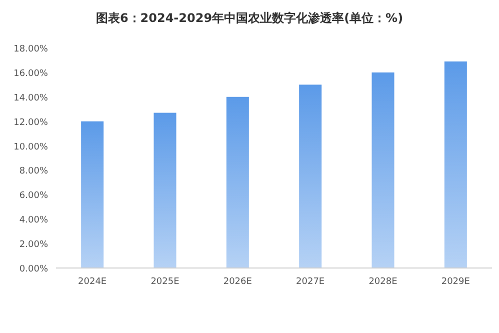  What do you see at coordinates (310, 282) in the screenshot?
I see `x-tick-label: 2027E` at bounding box center [310, 282].